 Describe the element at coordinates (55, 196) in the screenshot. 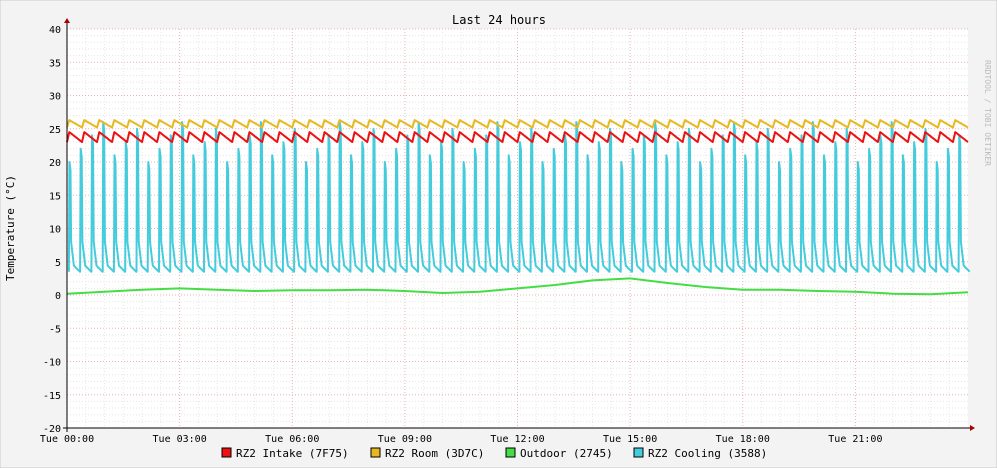

I see `y-tick-label: 15` at that location.